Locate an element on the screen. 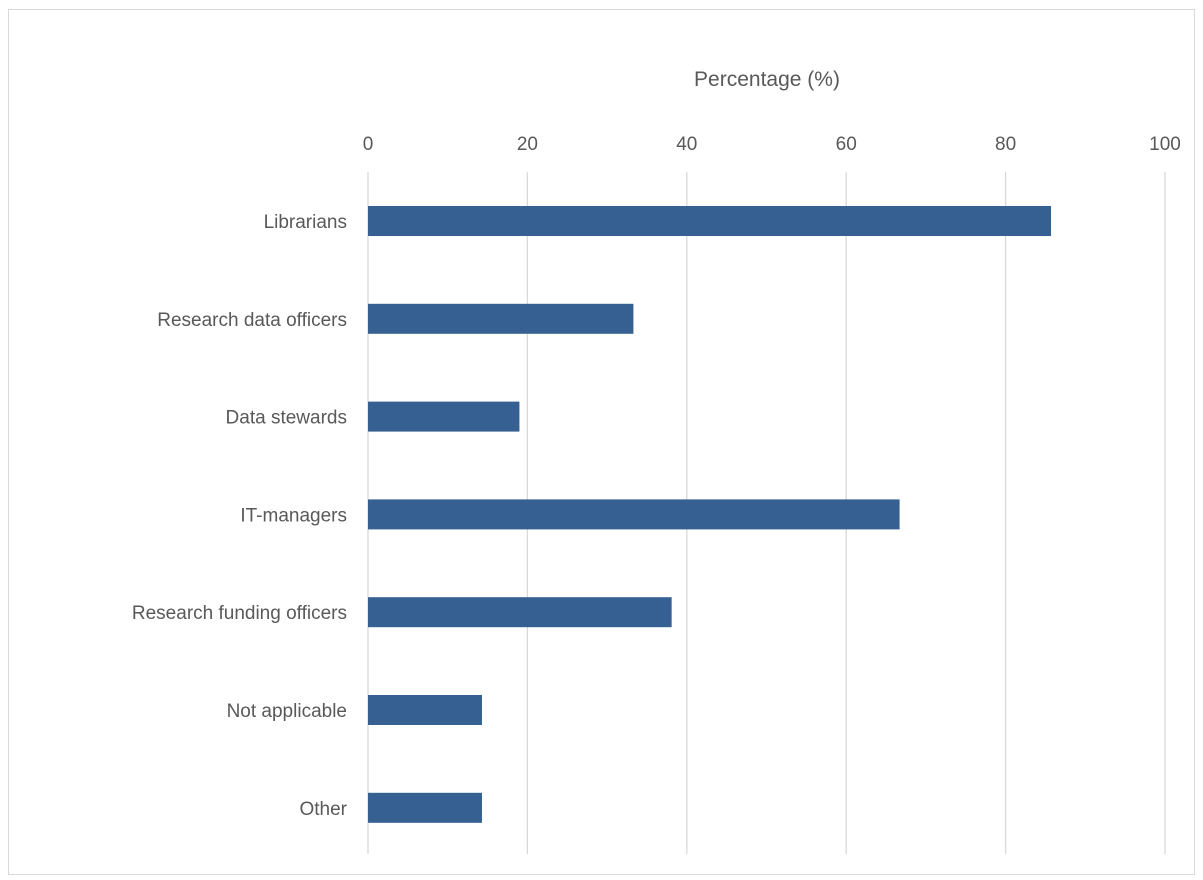 The image size is (1203, 880). x-tick-label: 40 is located at coordinates (686, 144).